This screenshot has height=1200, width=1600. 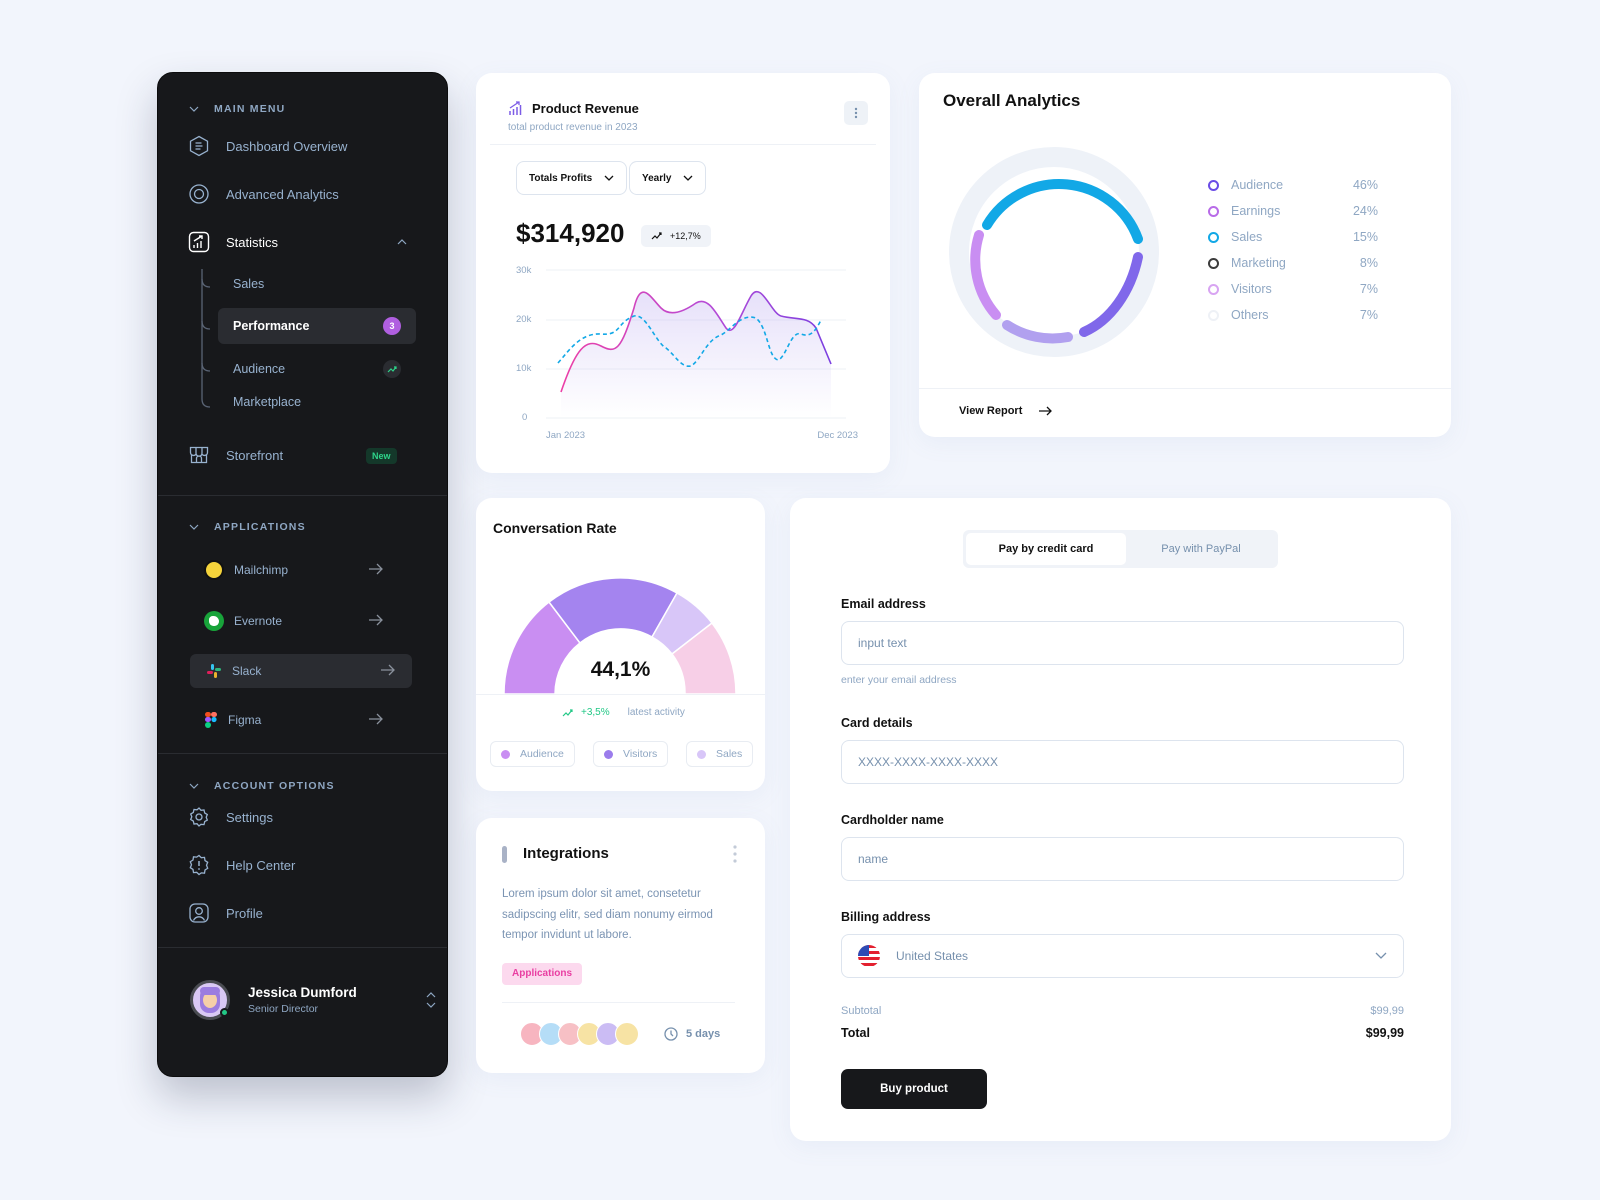 What do you see at coordinates (376, 719) in the screenshot?
I see `arrow-right-icon` at bounding box center [376, 719].